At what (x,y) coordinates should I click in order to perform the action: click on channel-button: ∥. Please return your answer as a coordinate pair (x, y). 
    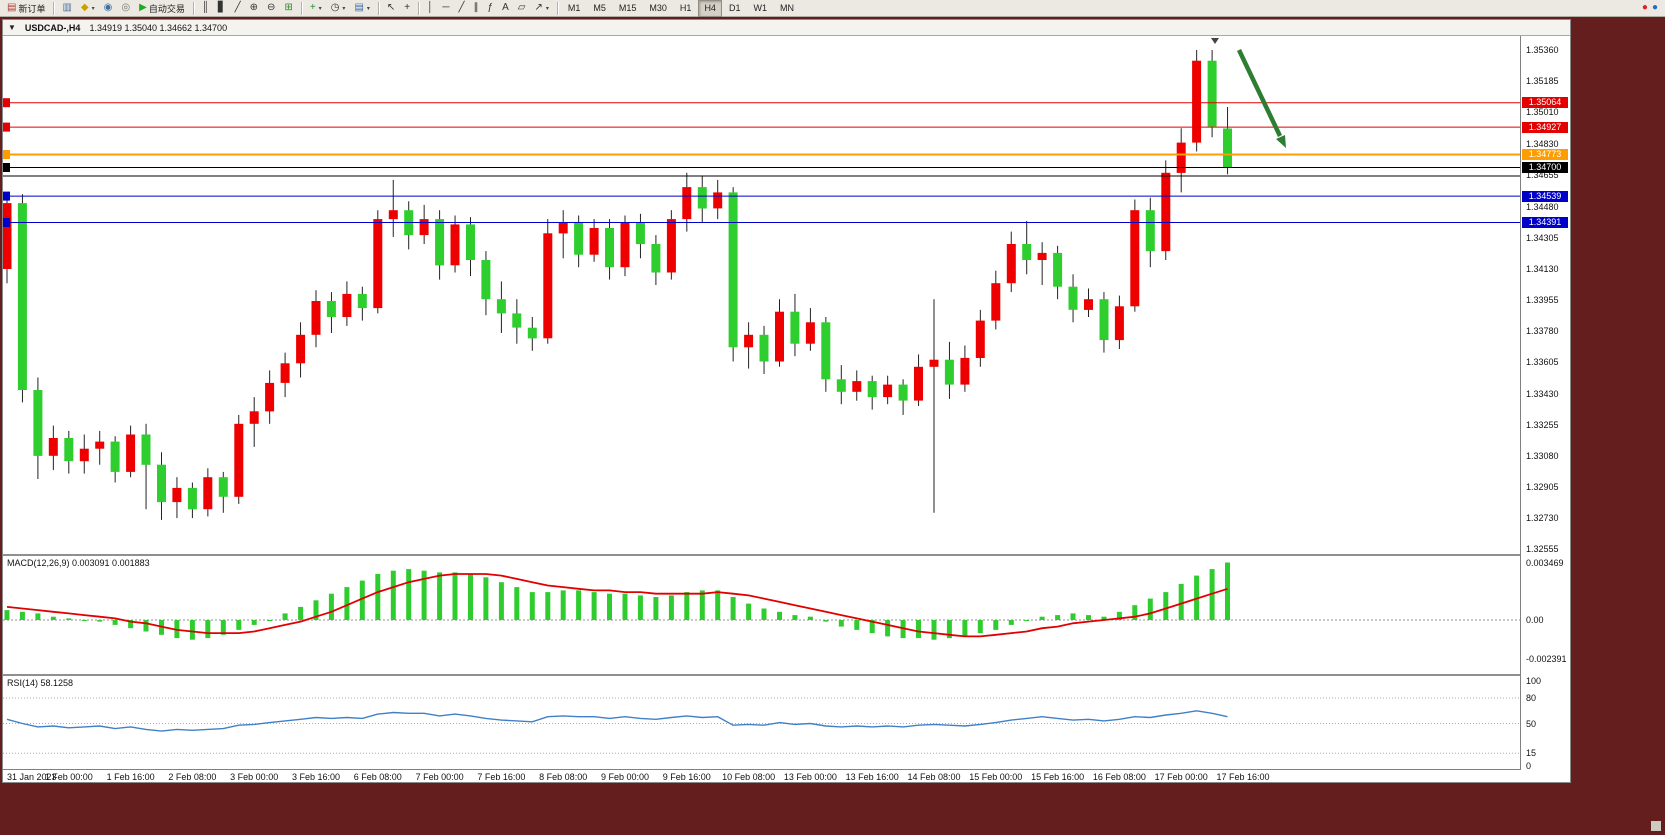
    Looking at the image, I should click on (476, 8).